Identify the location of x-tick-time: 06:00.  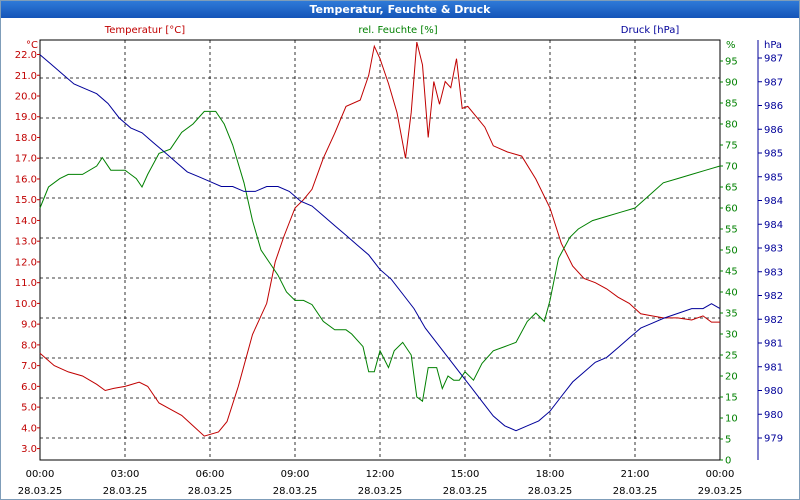
(210, 474).